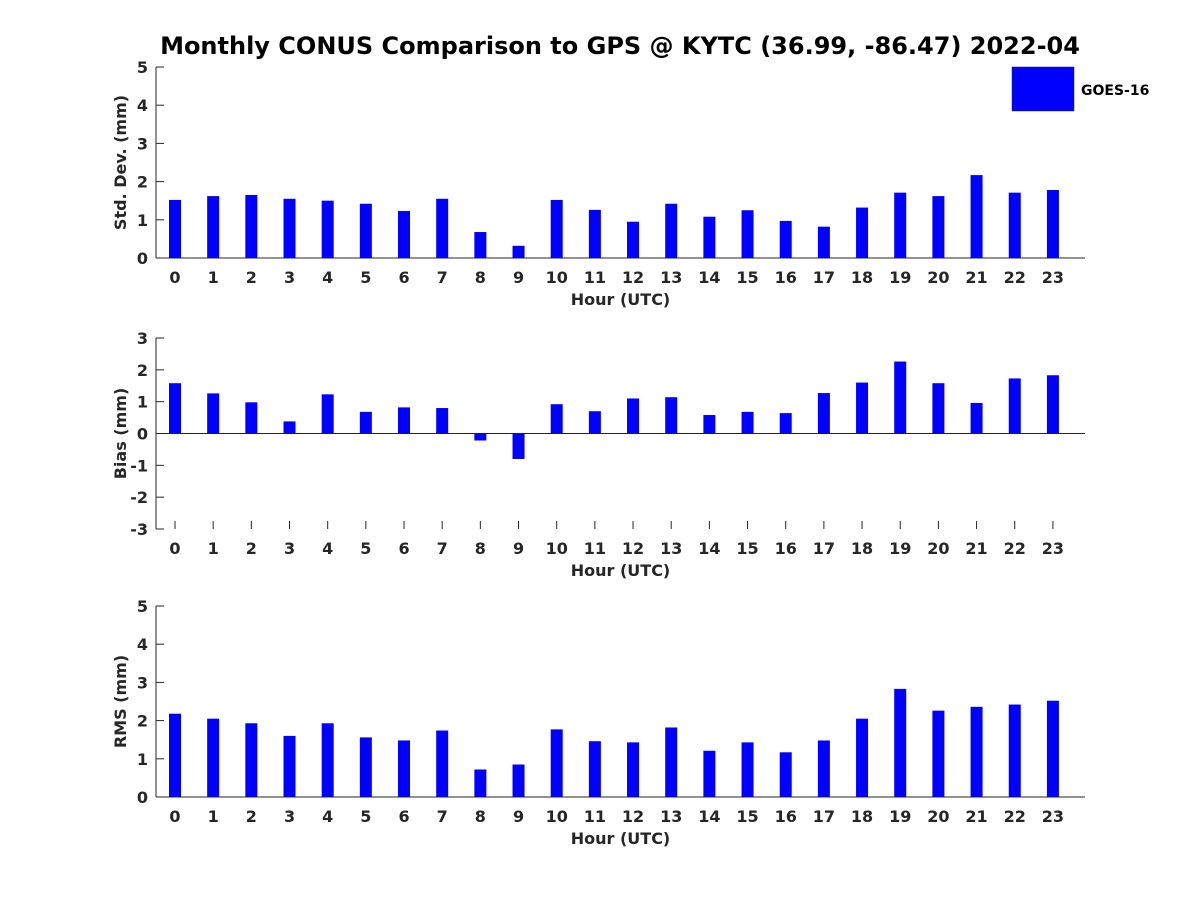 The image size is (1200, 900). I want to click on y-tick-label: -2, so click(139, 497).